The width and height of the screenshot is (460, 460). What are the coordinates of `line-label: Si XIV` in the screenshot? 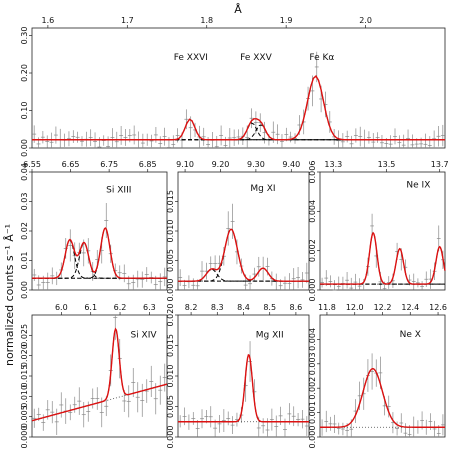 It's located at (143, 335).